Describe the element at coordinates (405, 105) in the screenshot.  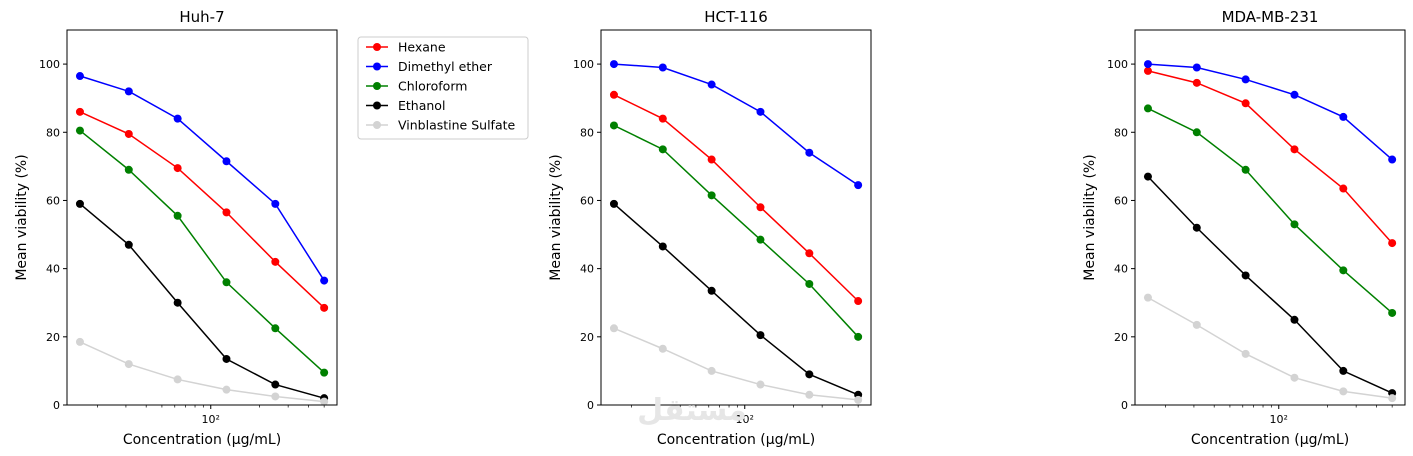
I see `legend-entry: Ethanol` at that location.